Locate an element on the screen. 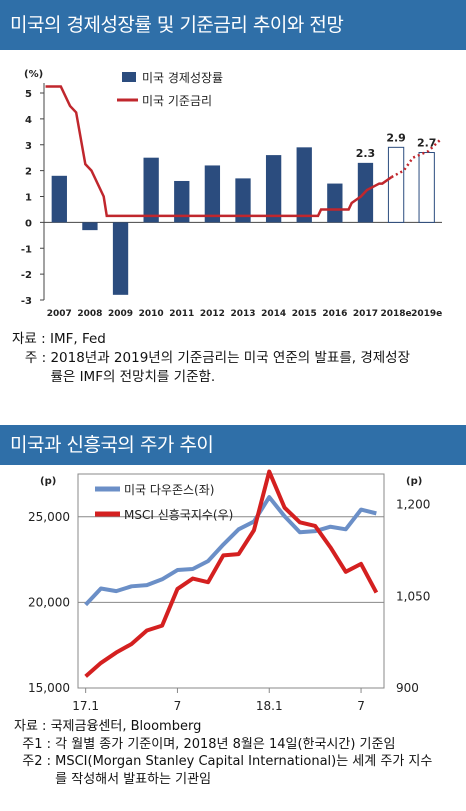 Image resolution: width=466 pixels, height=811 pixels. x-tick-label: 2016 is located at coordinates (334, 314).